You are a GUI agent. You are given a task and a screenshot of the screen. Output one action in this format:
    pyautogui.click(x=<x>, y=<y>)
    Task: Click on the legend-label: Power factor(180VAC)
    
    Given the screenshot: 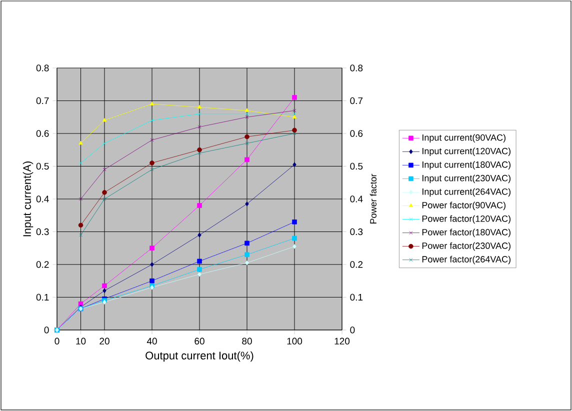 What is the action you would take?
    pyautogui.click(x=466, y=233)
    